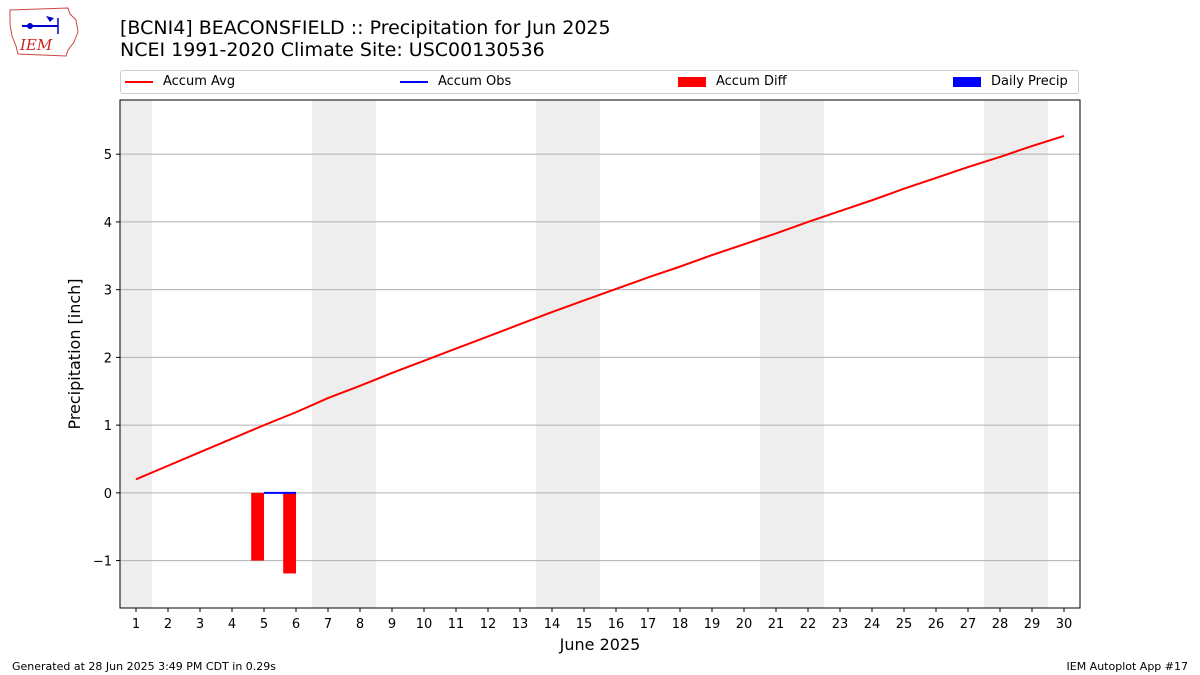 The width and height of the screenshot is (1200, 675). What do you see at coordinates (692, 81) in the screenshot?
I see `legend-swatch-accum-diff` at bounding box center [692, 81].